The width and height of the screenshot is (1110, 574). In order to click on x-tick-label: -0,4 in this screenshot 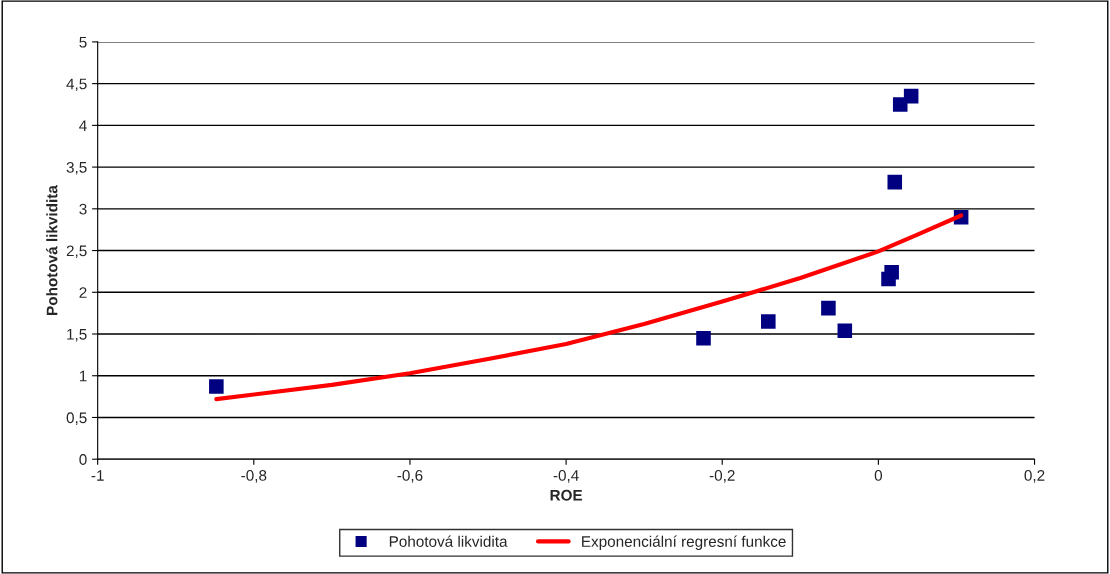, I will do `click(566, 476)`.